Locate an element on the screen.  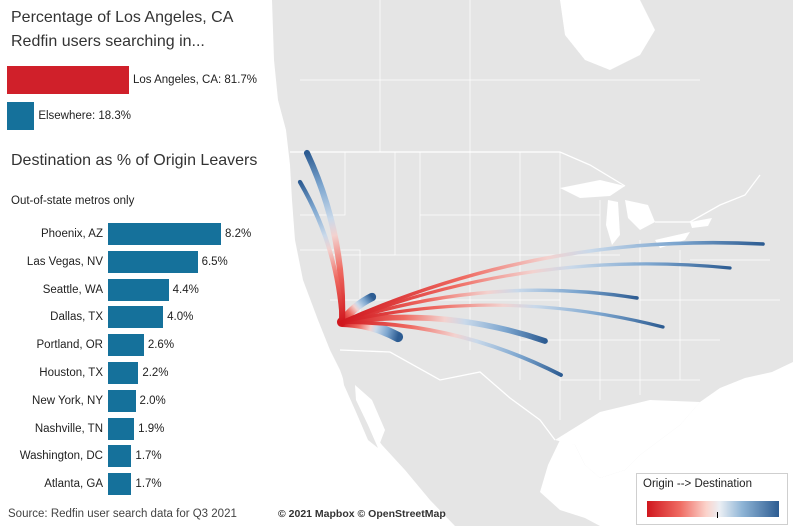
hudson-bay is located at coordinates (607, 35).